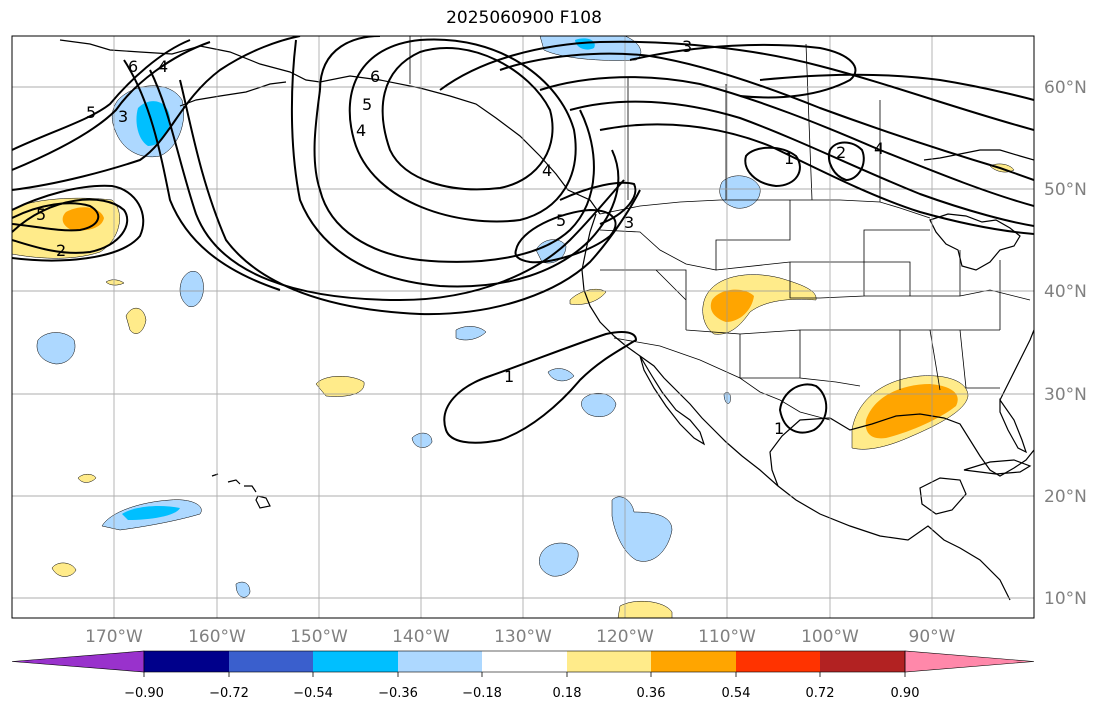 The width and height of the screenshot is (1105, 712). Describe the element at coordinates (625, 637) in the screenshot. I see `lon-label-120w: 120°W` at that location.